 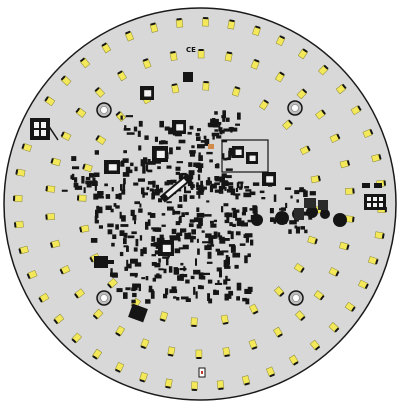 I want to click on copper-pad, so click(x=211, y=146).